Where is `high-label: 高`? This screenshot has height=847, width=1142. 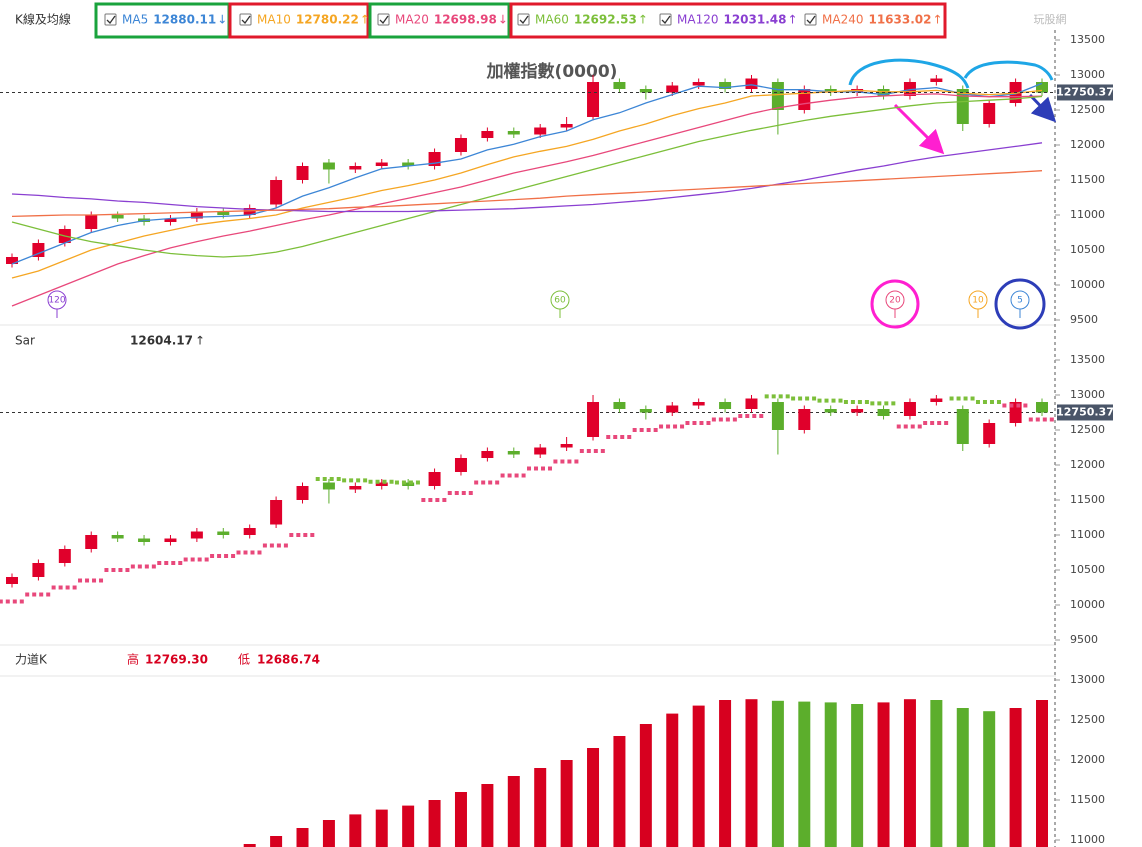 high-label: 高 is located at coordinates (133, 659).